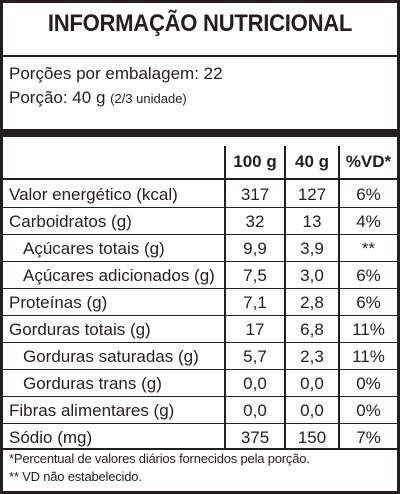 This screenshot has width=400, height=494. Describe the element at coordinates (312, 437) in the screenshot. I see `value-portion: 150` at that location.